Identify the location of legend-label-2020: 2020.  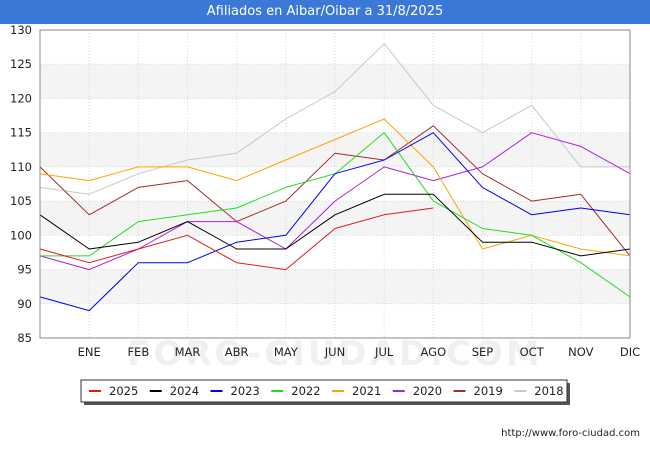
(427, 391).